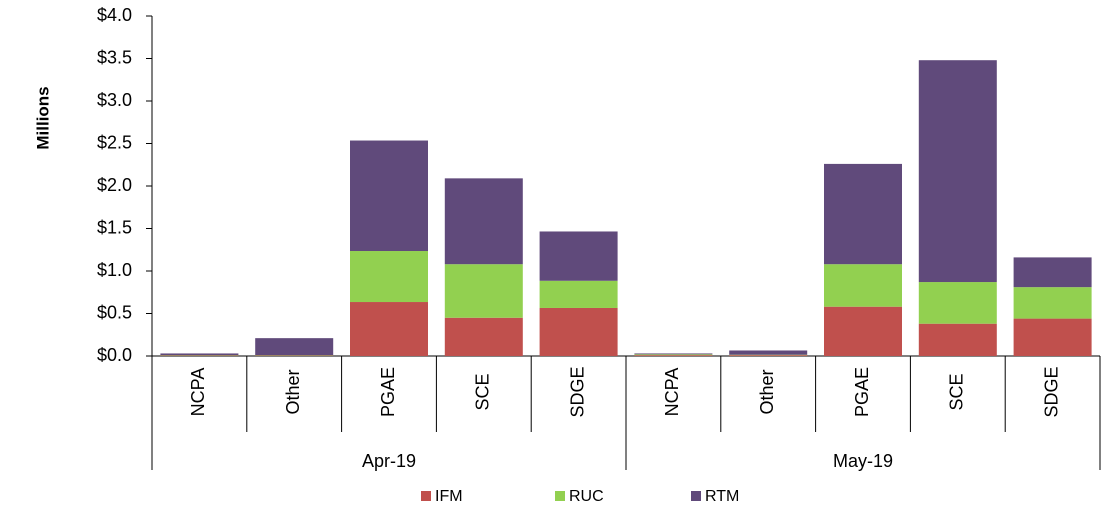 This screenshot has height=514, width=1104. I want to click on legend-label: RTM, so click(722, 496).